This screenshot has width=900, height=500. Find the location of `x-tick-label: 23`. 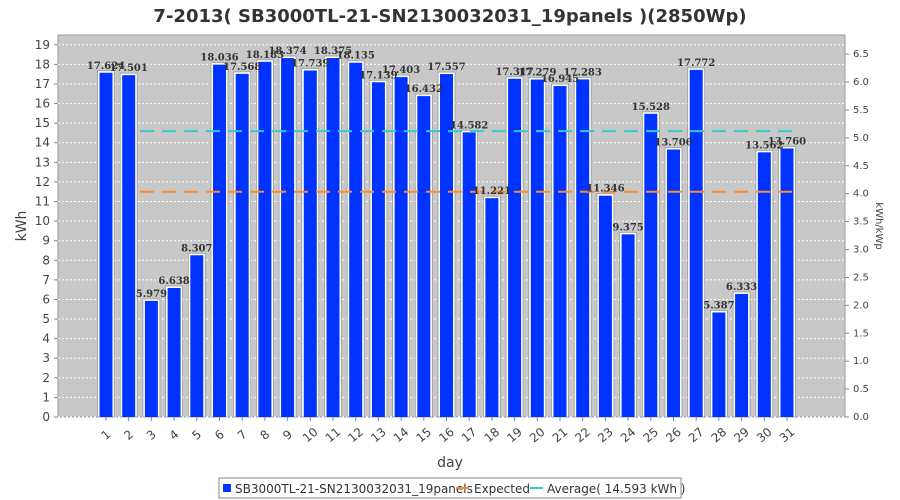

x-tick-label: 23 is located at coordinates (605, 435).